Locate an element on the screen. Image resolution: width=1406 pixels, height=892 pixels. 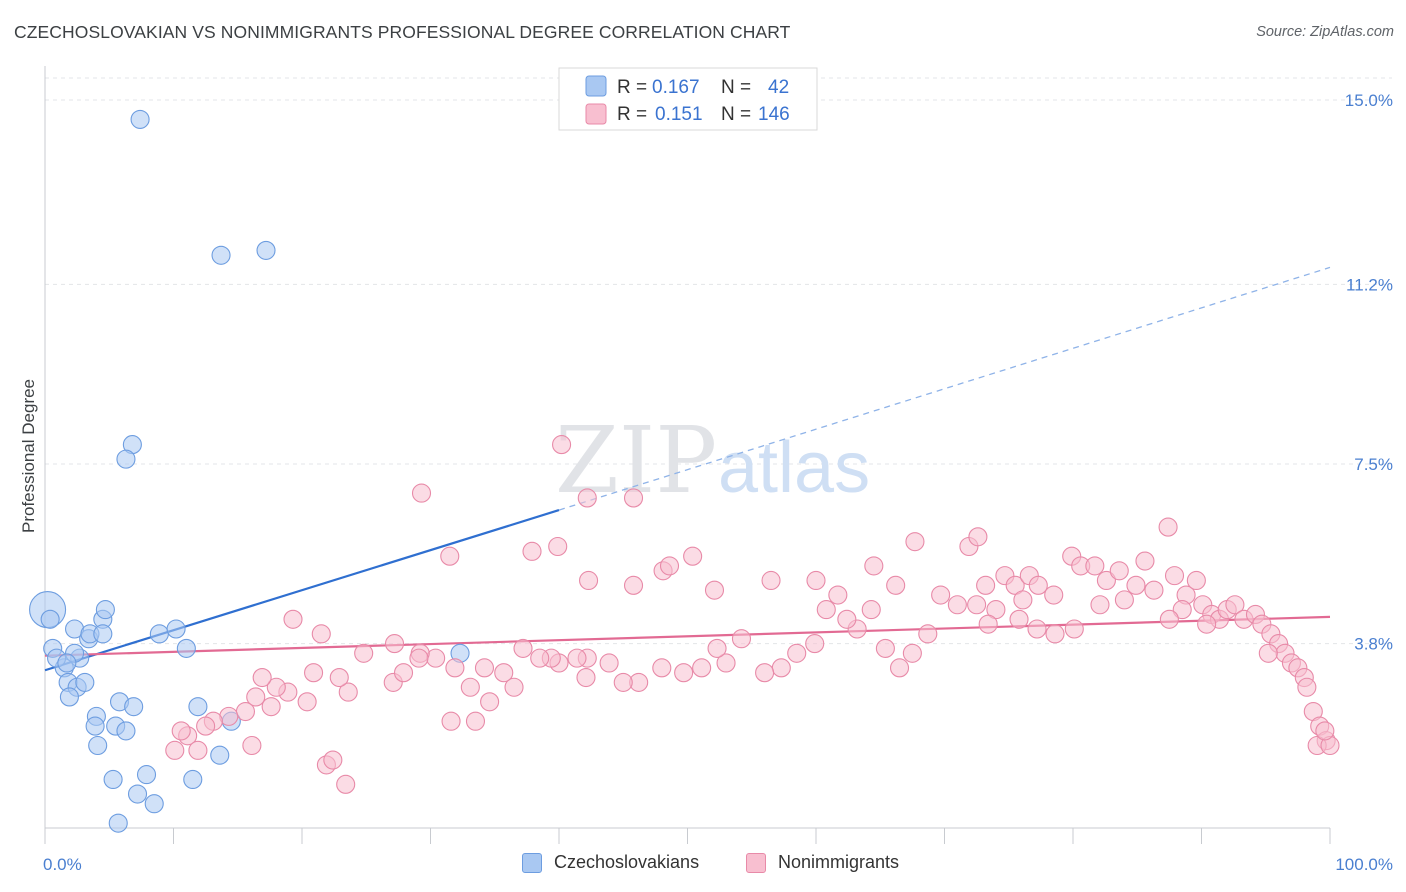
y-tick-label-3: 15.0% is located at coordinates (1369, 100).